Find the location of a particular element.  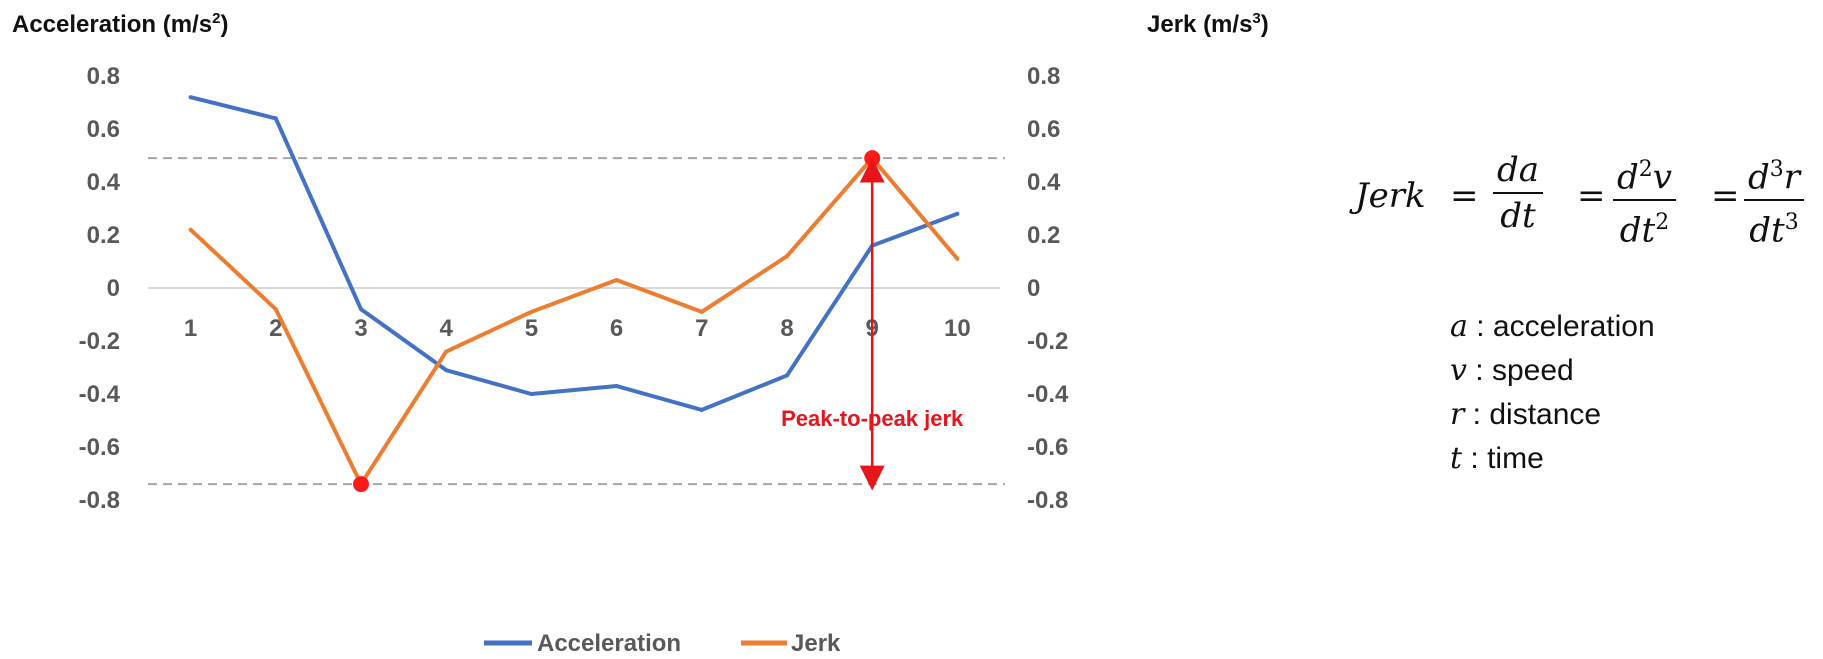

right-y-tick-label: 0.8 is located at coordinates (1043, 76).